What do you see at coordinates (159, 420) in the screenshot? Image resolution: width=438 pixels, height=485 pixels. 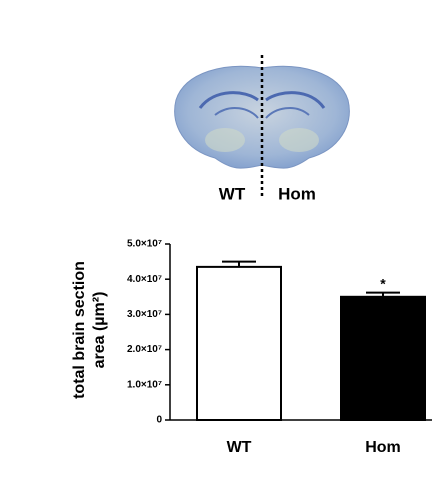 I see `y-tick-label: 0` at bounding box center [159, 420].